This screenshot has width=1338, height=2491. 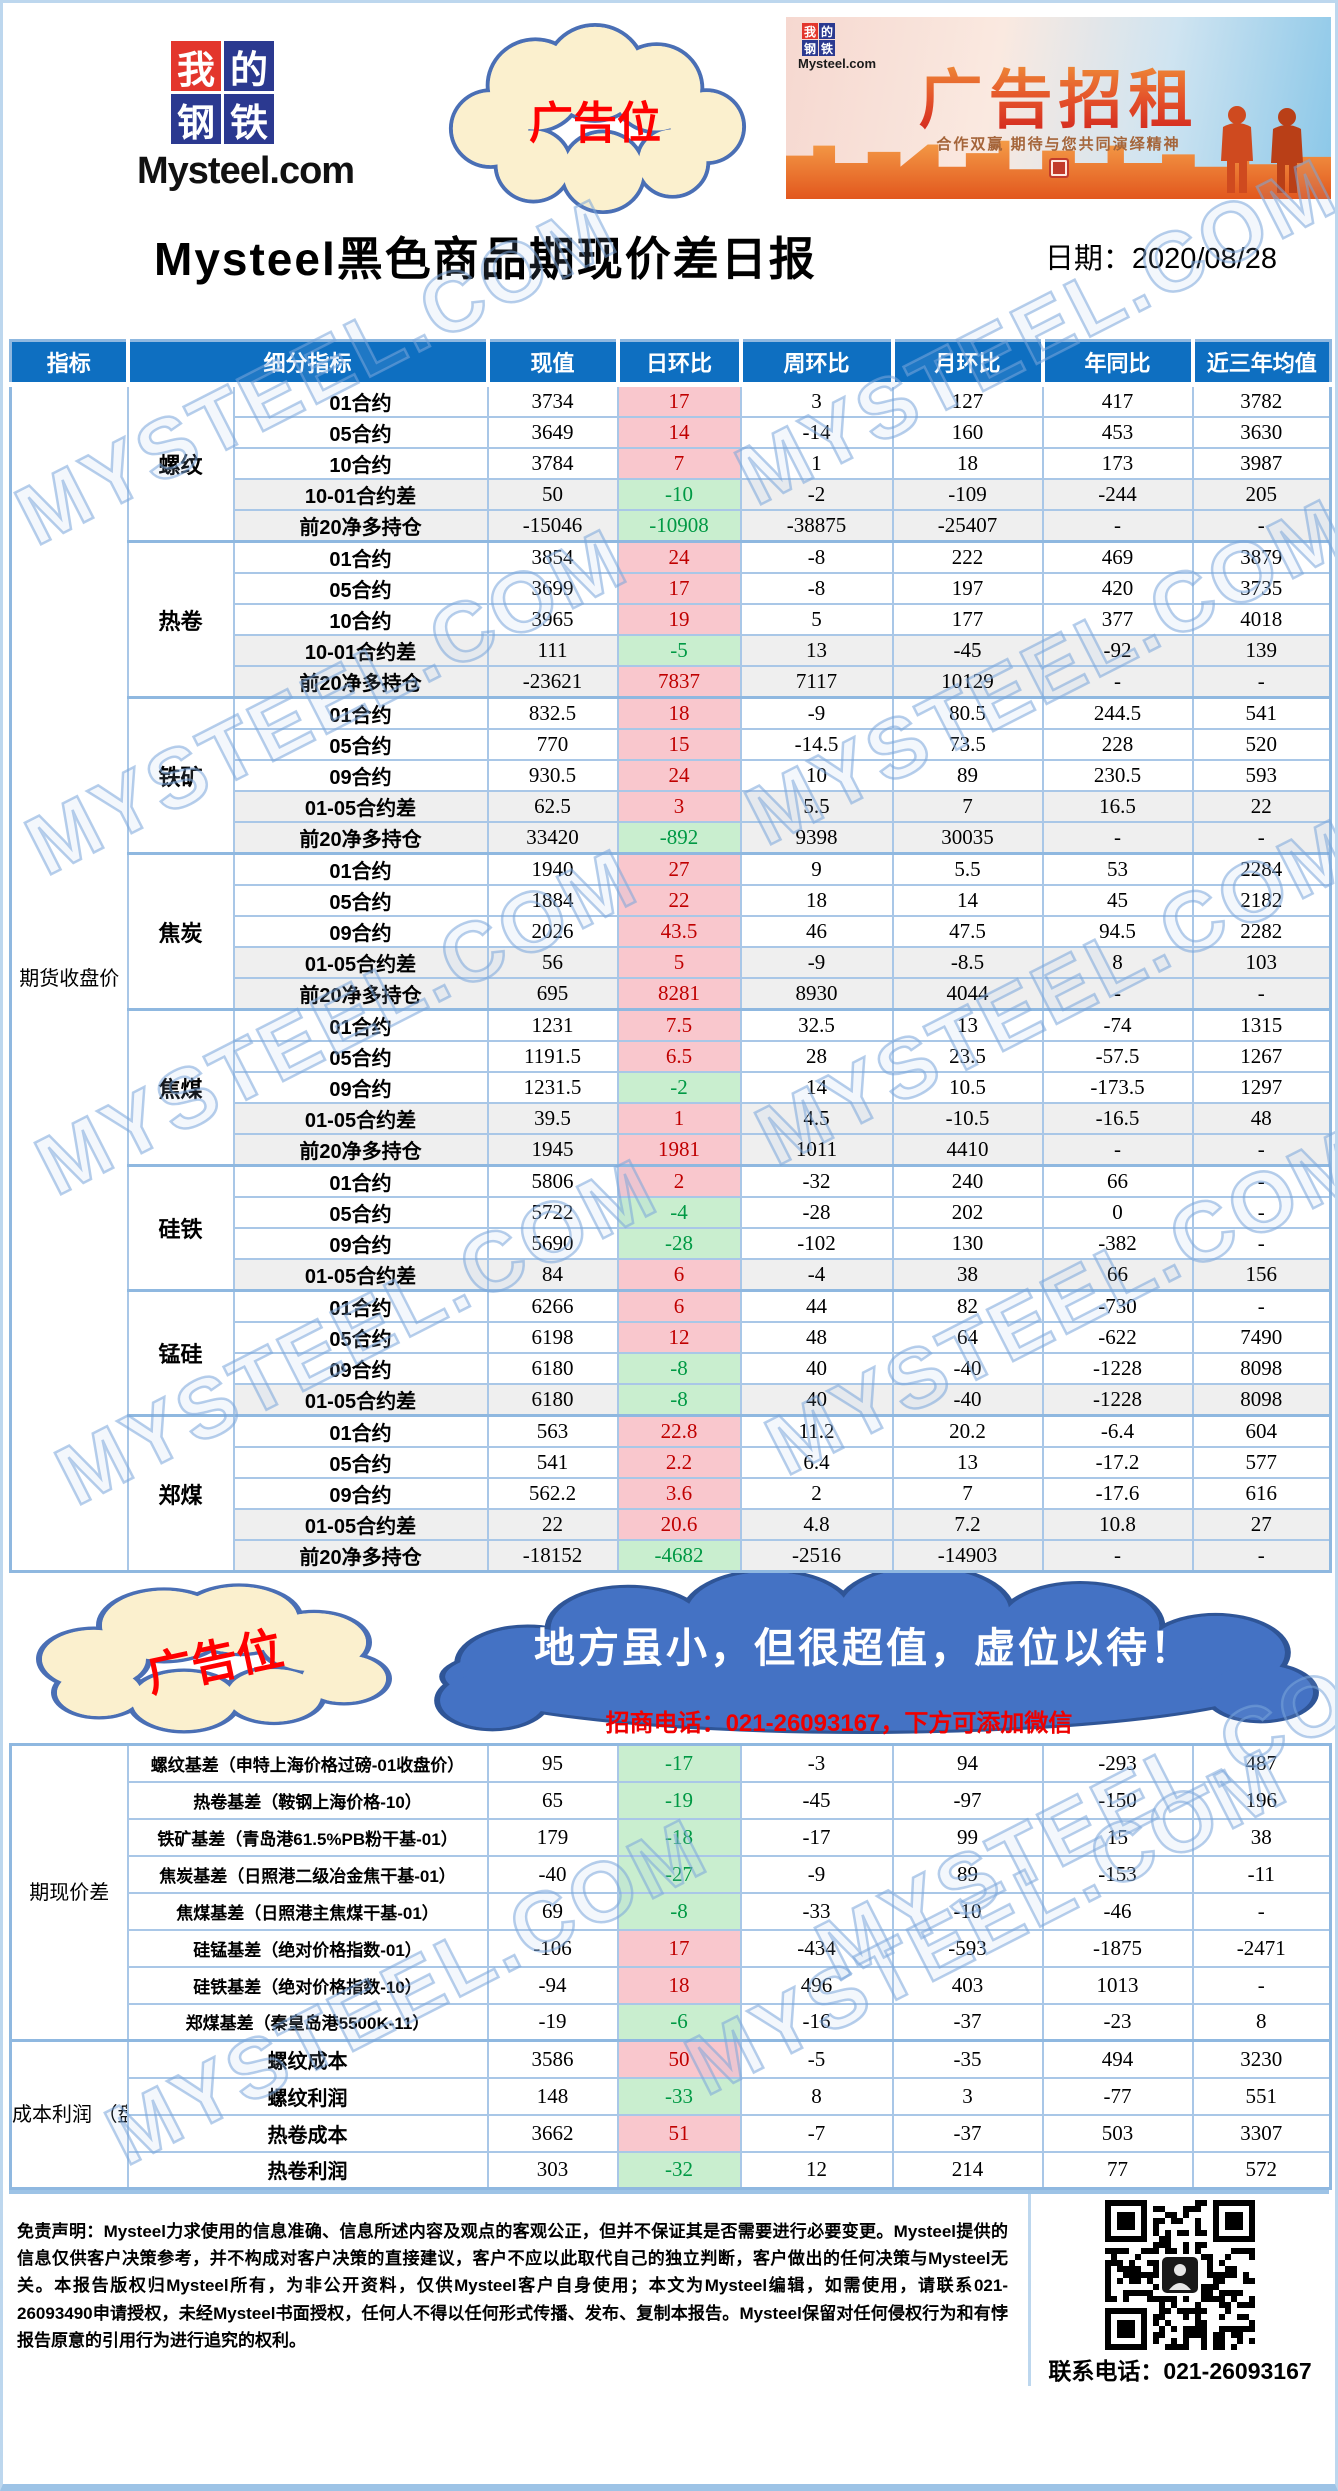 I want to click on ad-banner: 我 的 钢 铁 Mysteel.com 广告招租 合作双赢 期待与您共同演绎精神, so click(x=1058, y=108).